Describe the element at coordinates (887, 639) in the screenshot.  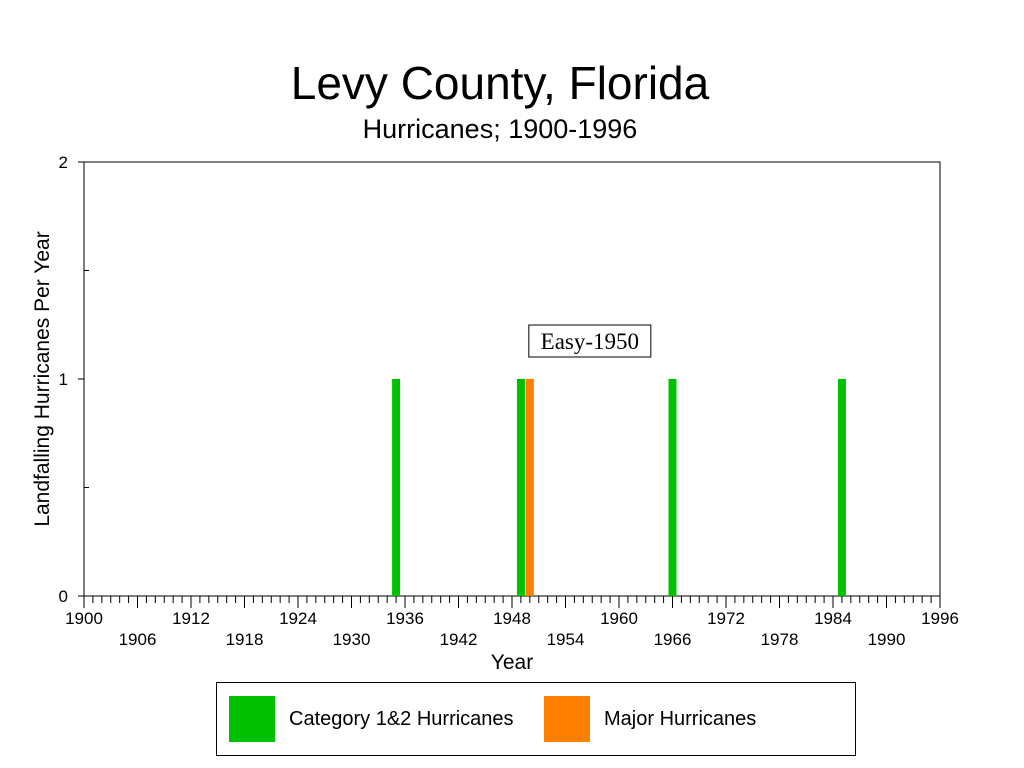
I see `x-tick-label: 1990` at that location.